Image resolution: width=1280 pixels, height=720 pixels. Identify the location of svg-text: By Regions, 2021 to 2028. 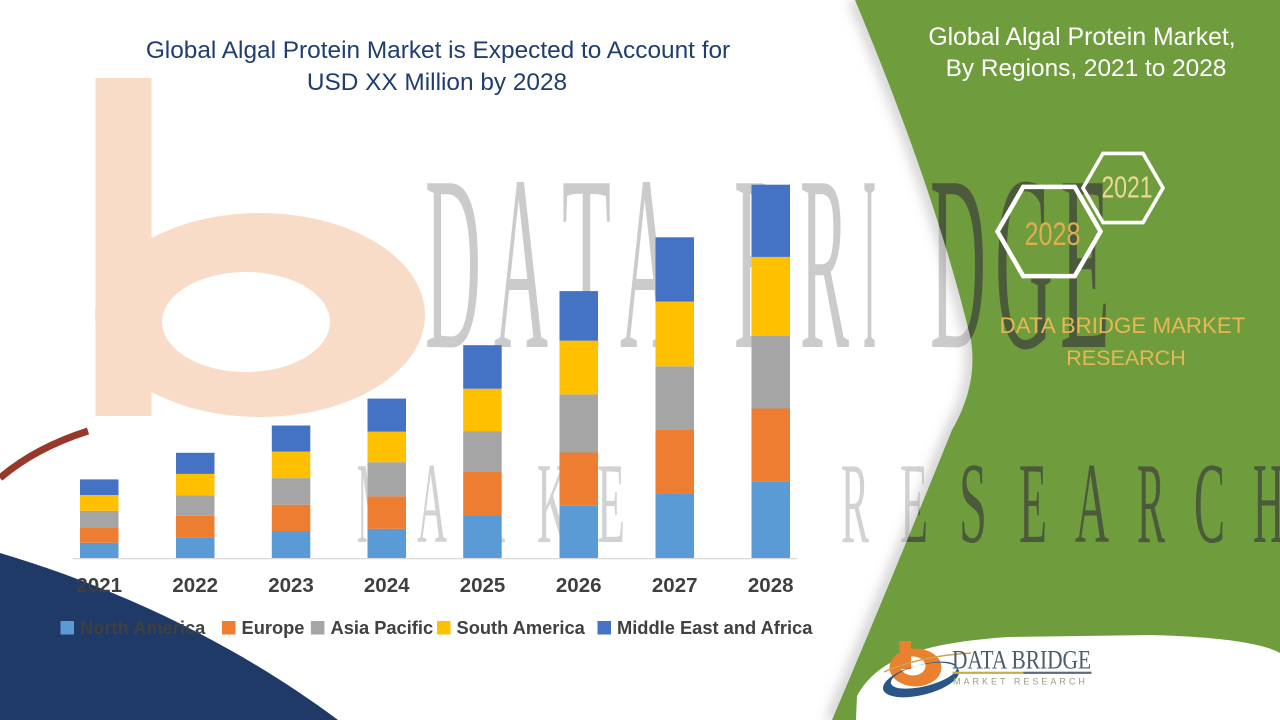
(1086, 68).